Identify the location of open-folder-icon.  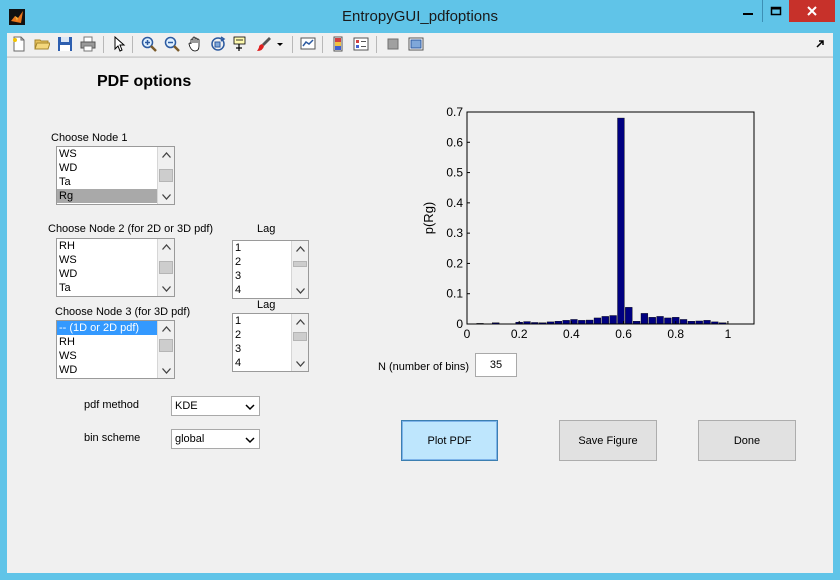
(42, 44).